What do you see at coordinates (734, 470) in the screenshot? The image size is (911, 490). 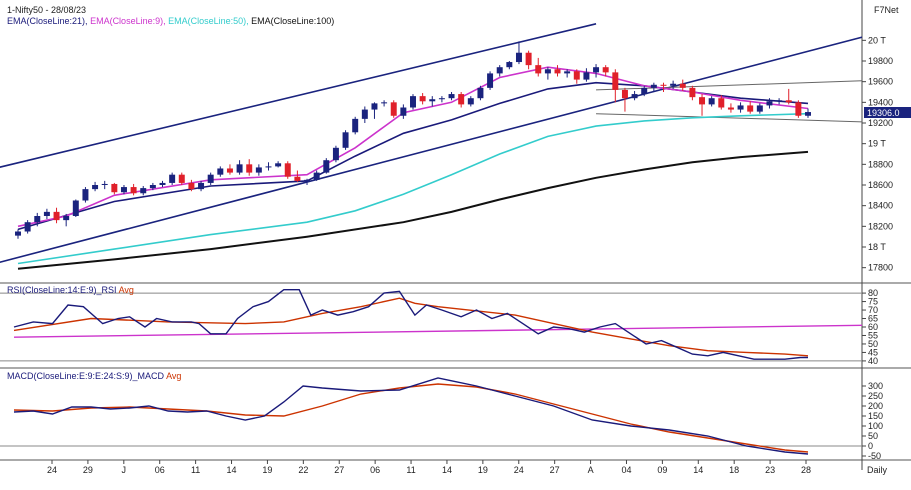 I see `x-tick-label: 18` at bounding box center [734, 470].